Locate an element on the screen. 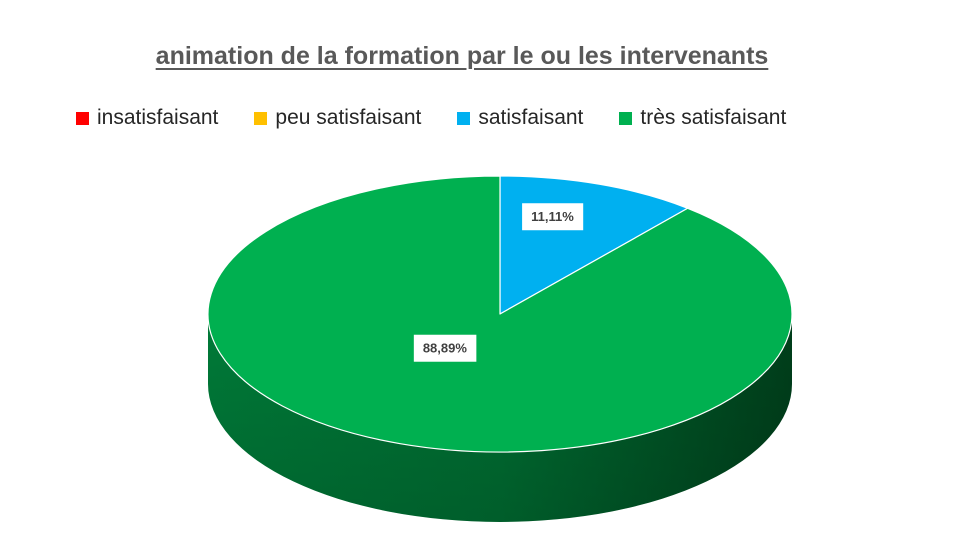 The height and width of the screenshot is (559, 960). legend-label-tres-satisfaisant: très satisfaisant is located at coordinates (713, 117).